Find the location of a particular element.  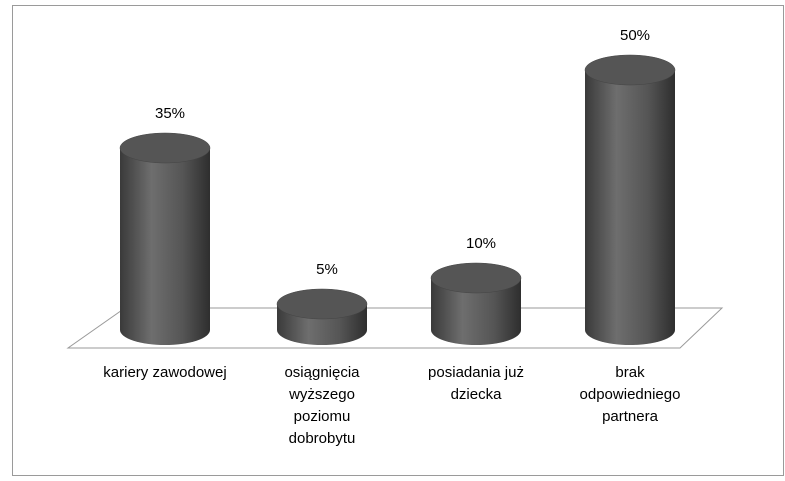

floor is located at coordinates (395, 328).